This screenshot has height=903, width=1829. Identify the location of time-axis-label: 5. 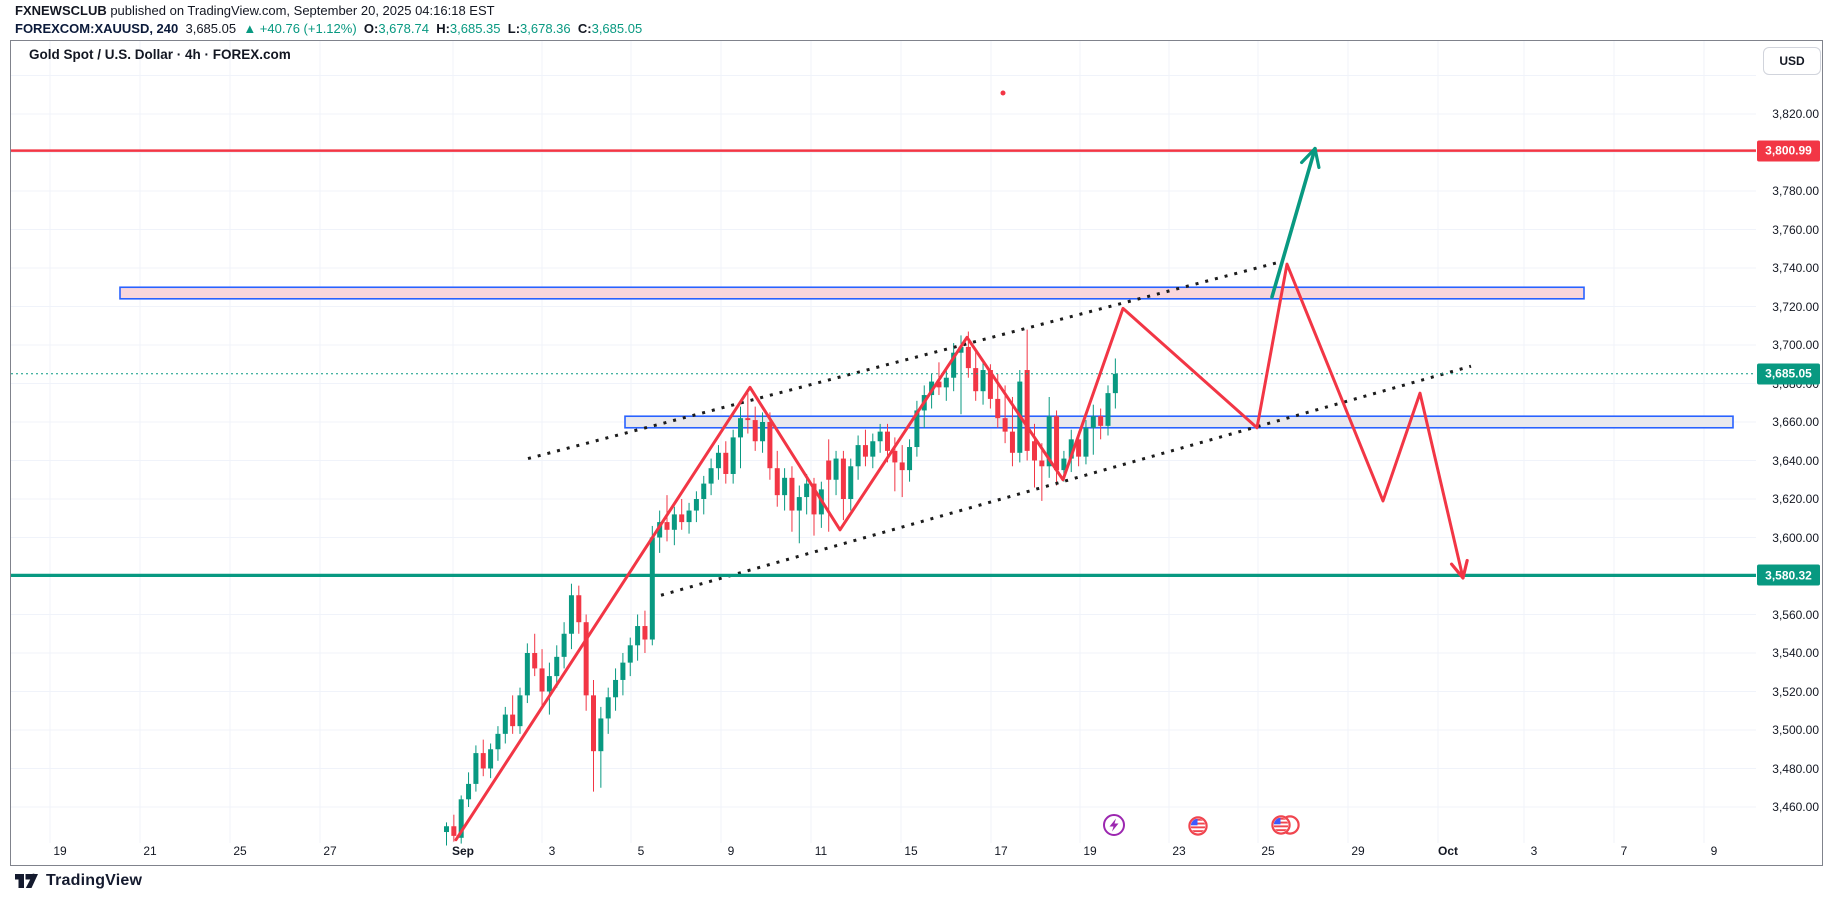
(641, 851).